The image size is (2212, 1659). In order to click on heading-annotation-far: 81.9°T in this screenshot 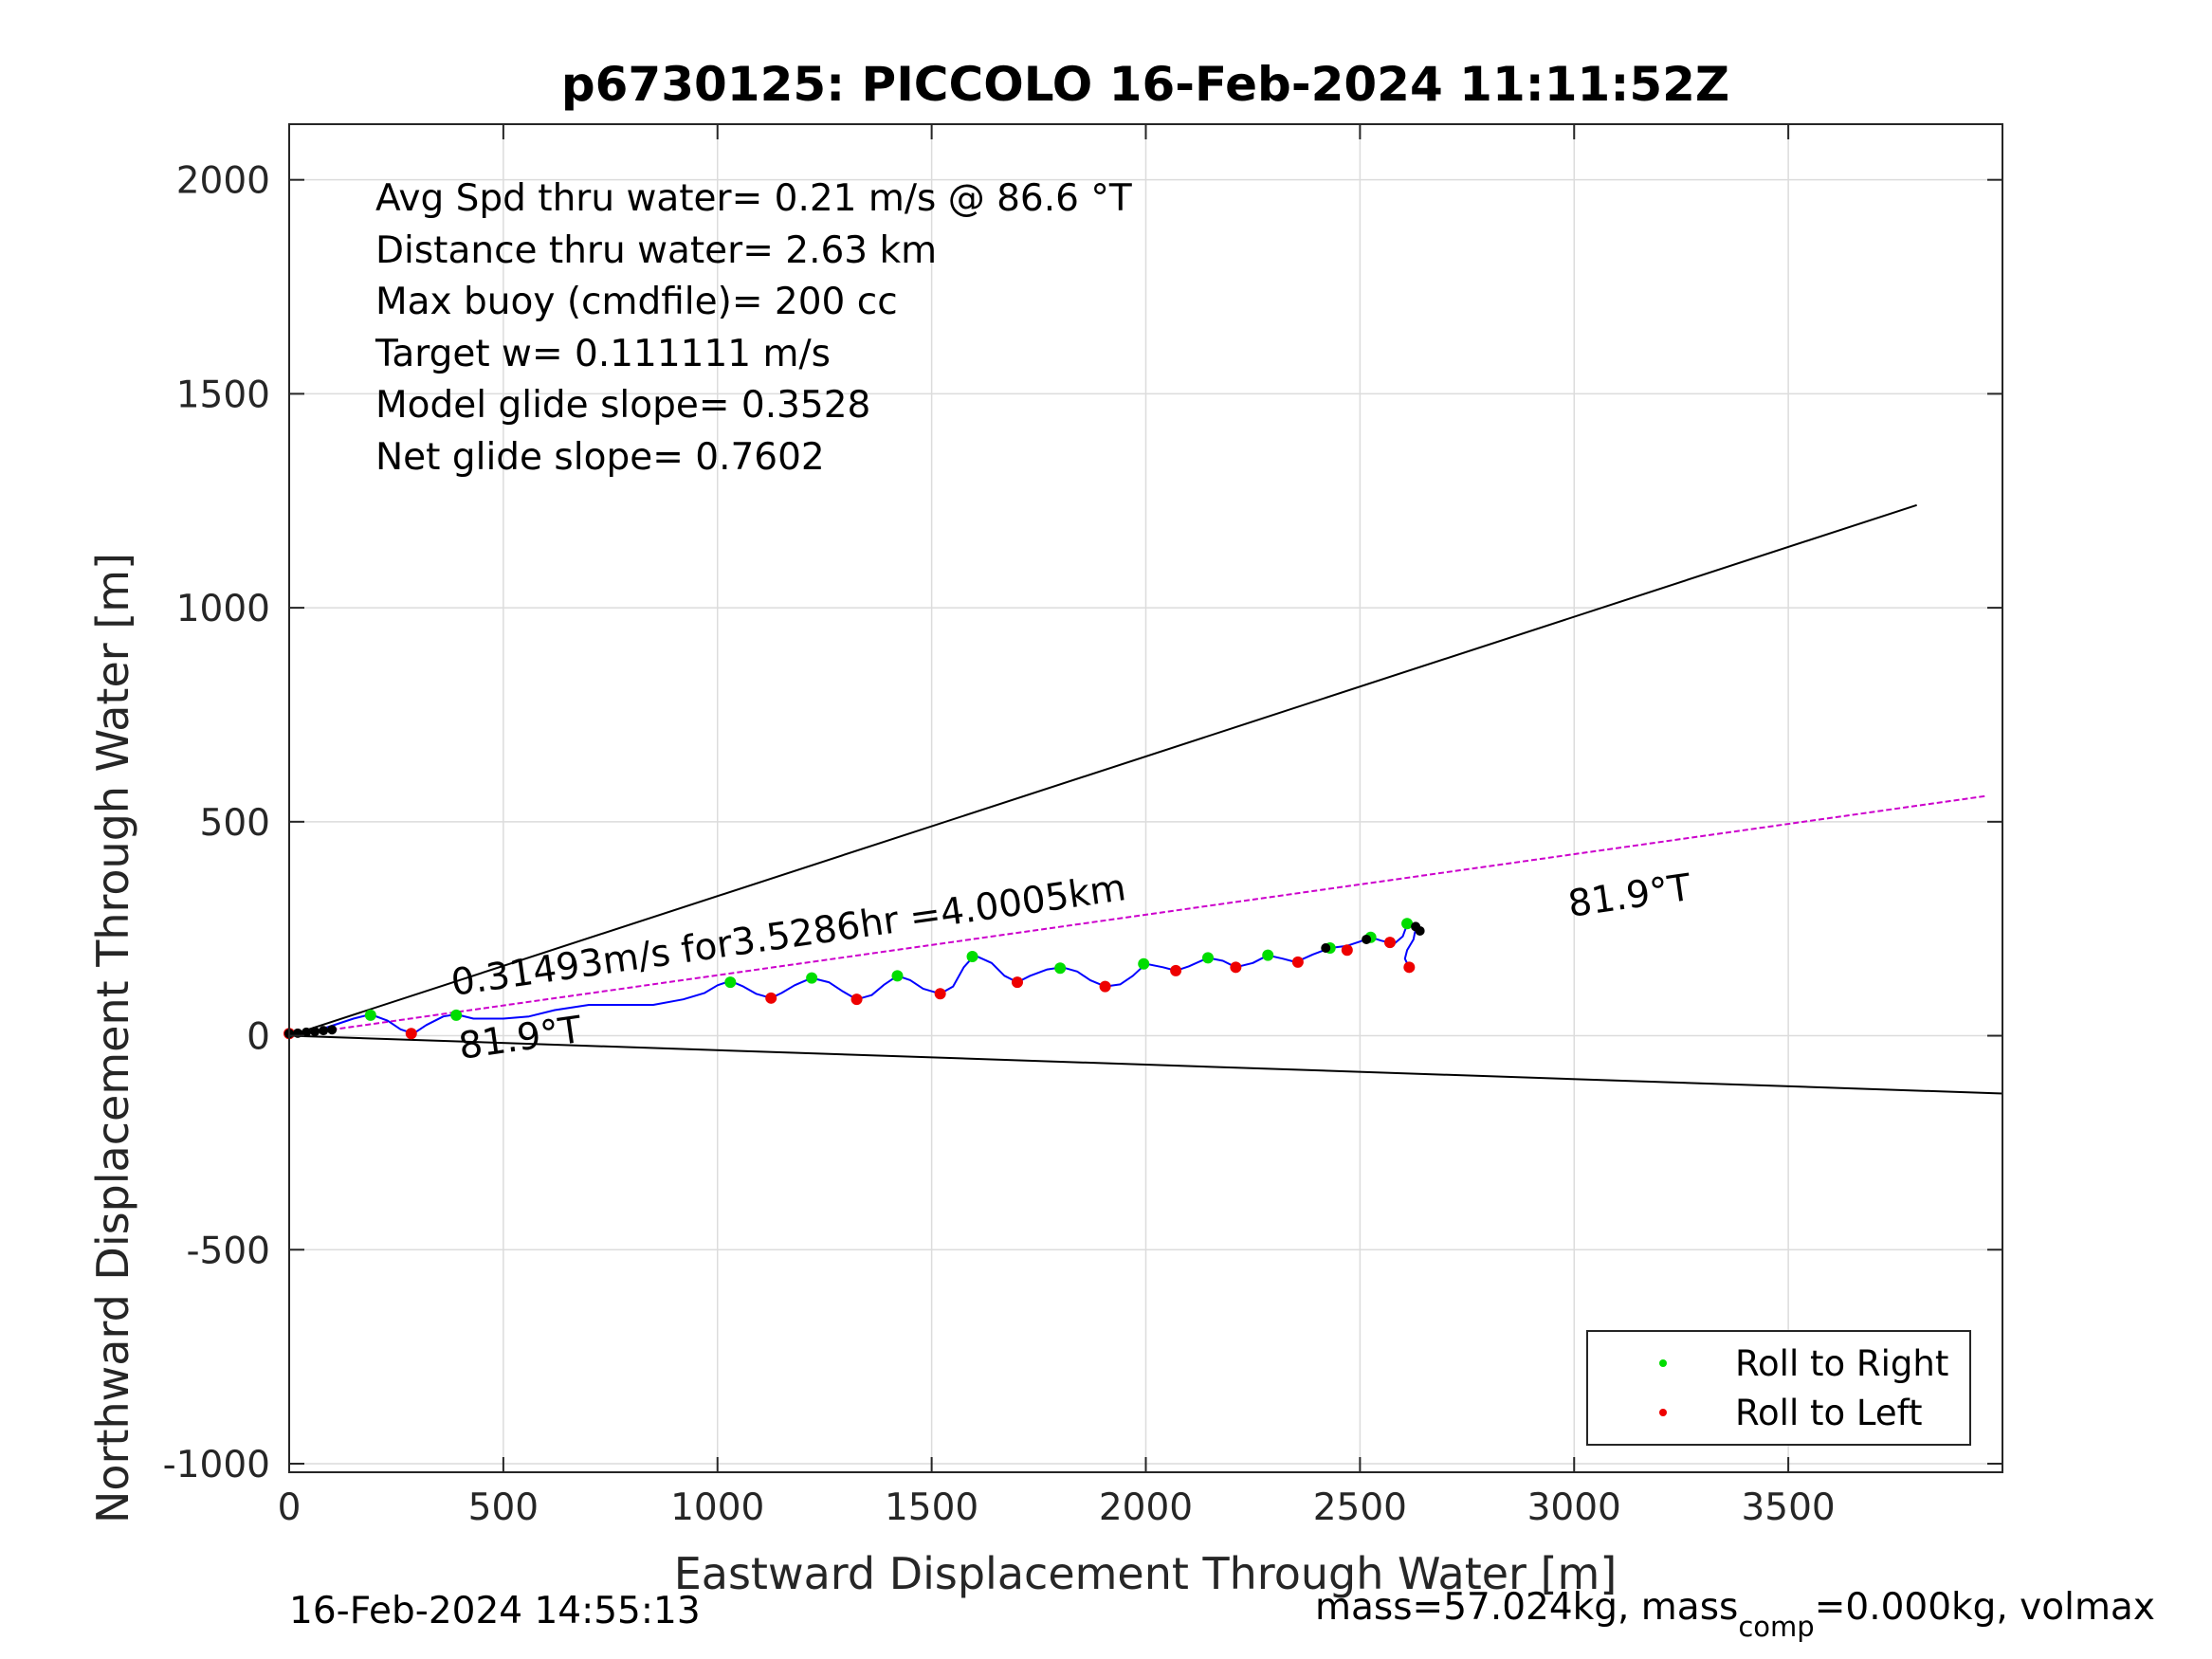, I will do `click(1629, 896)`.